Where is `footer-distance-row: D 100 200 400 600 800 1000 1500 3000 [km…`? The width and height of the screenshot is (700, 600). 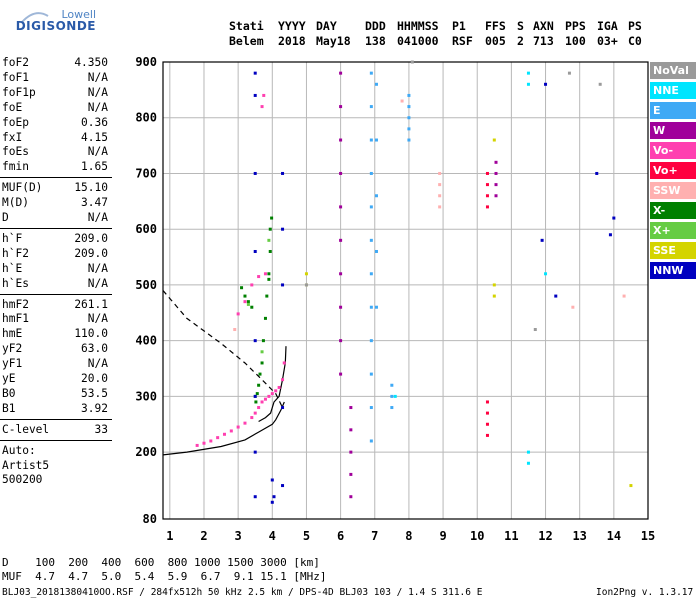 footer-distance-row: D 100 200 400 600 800 1000 1500 3000 [km… is located at coordinates (161, 562).